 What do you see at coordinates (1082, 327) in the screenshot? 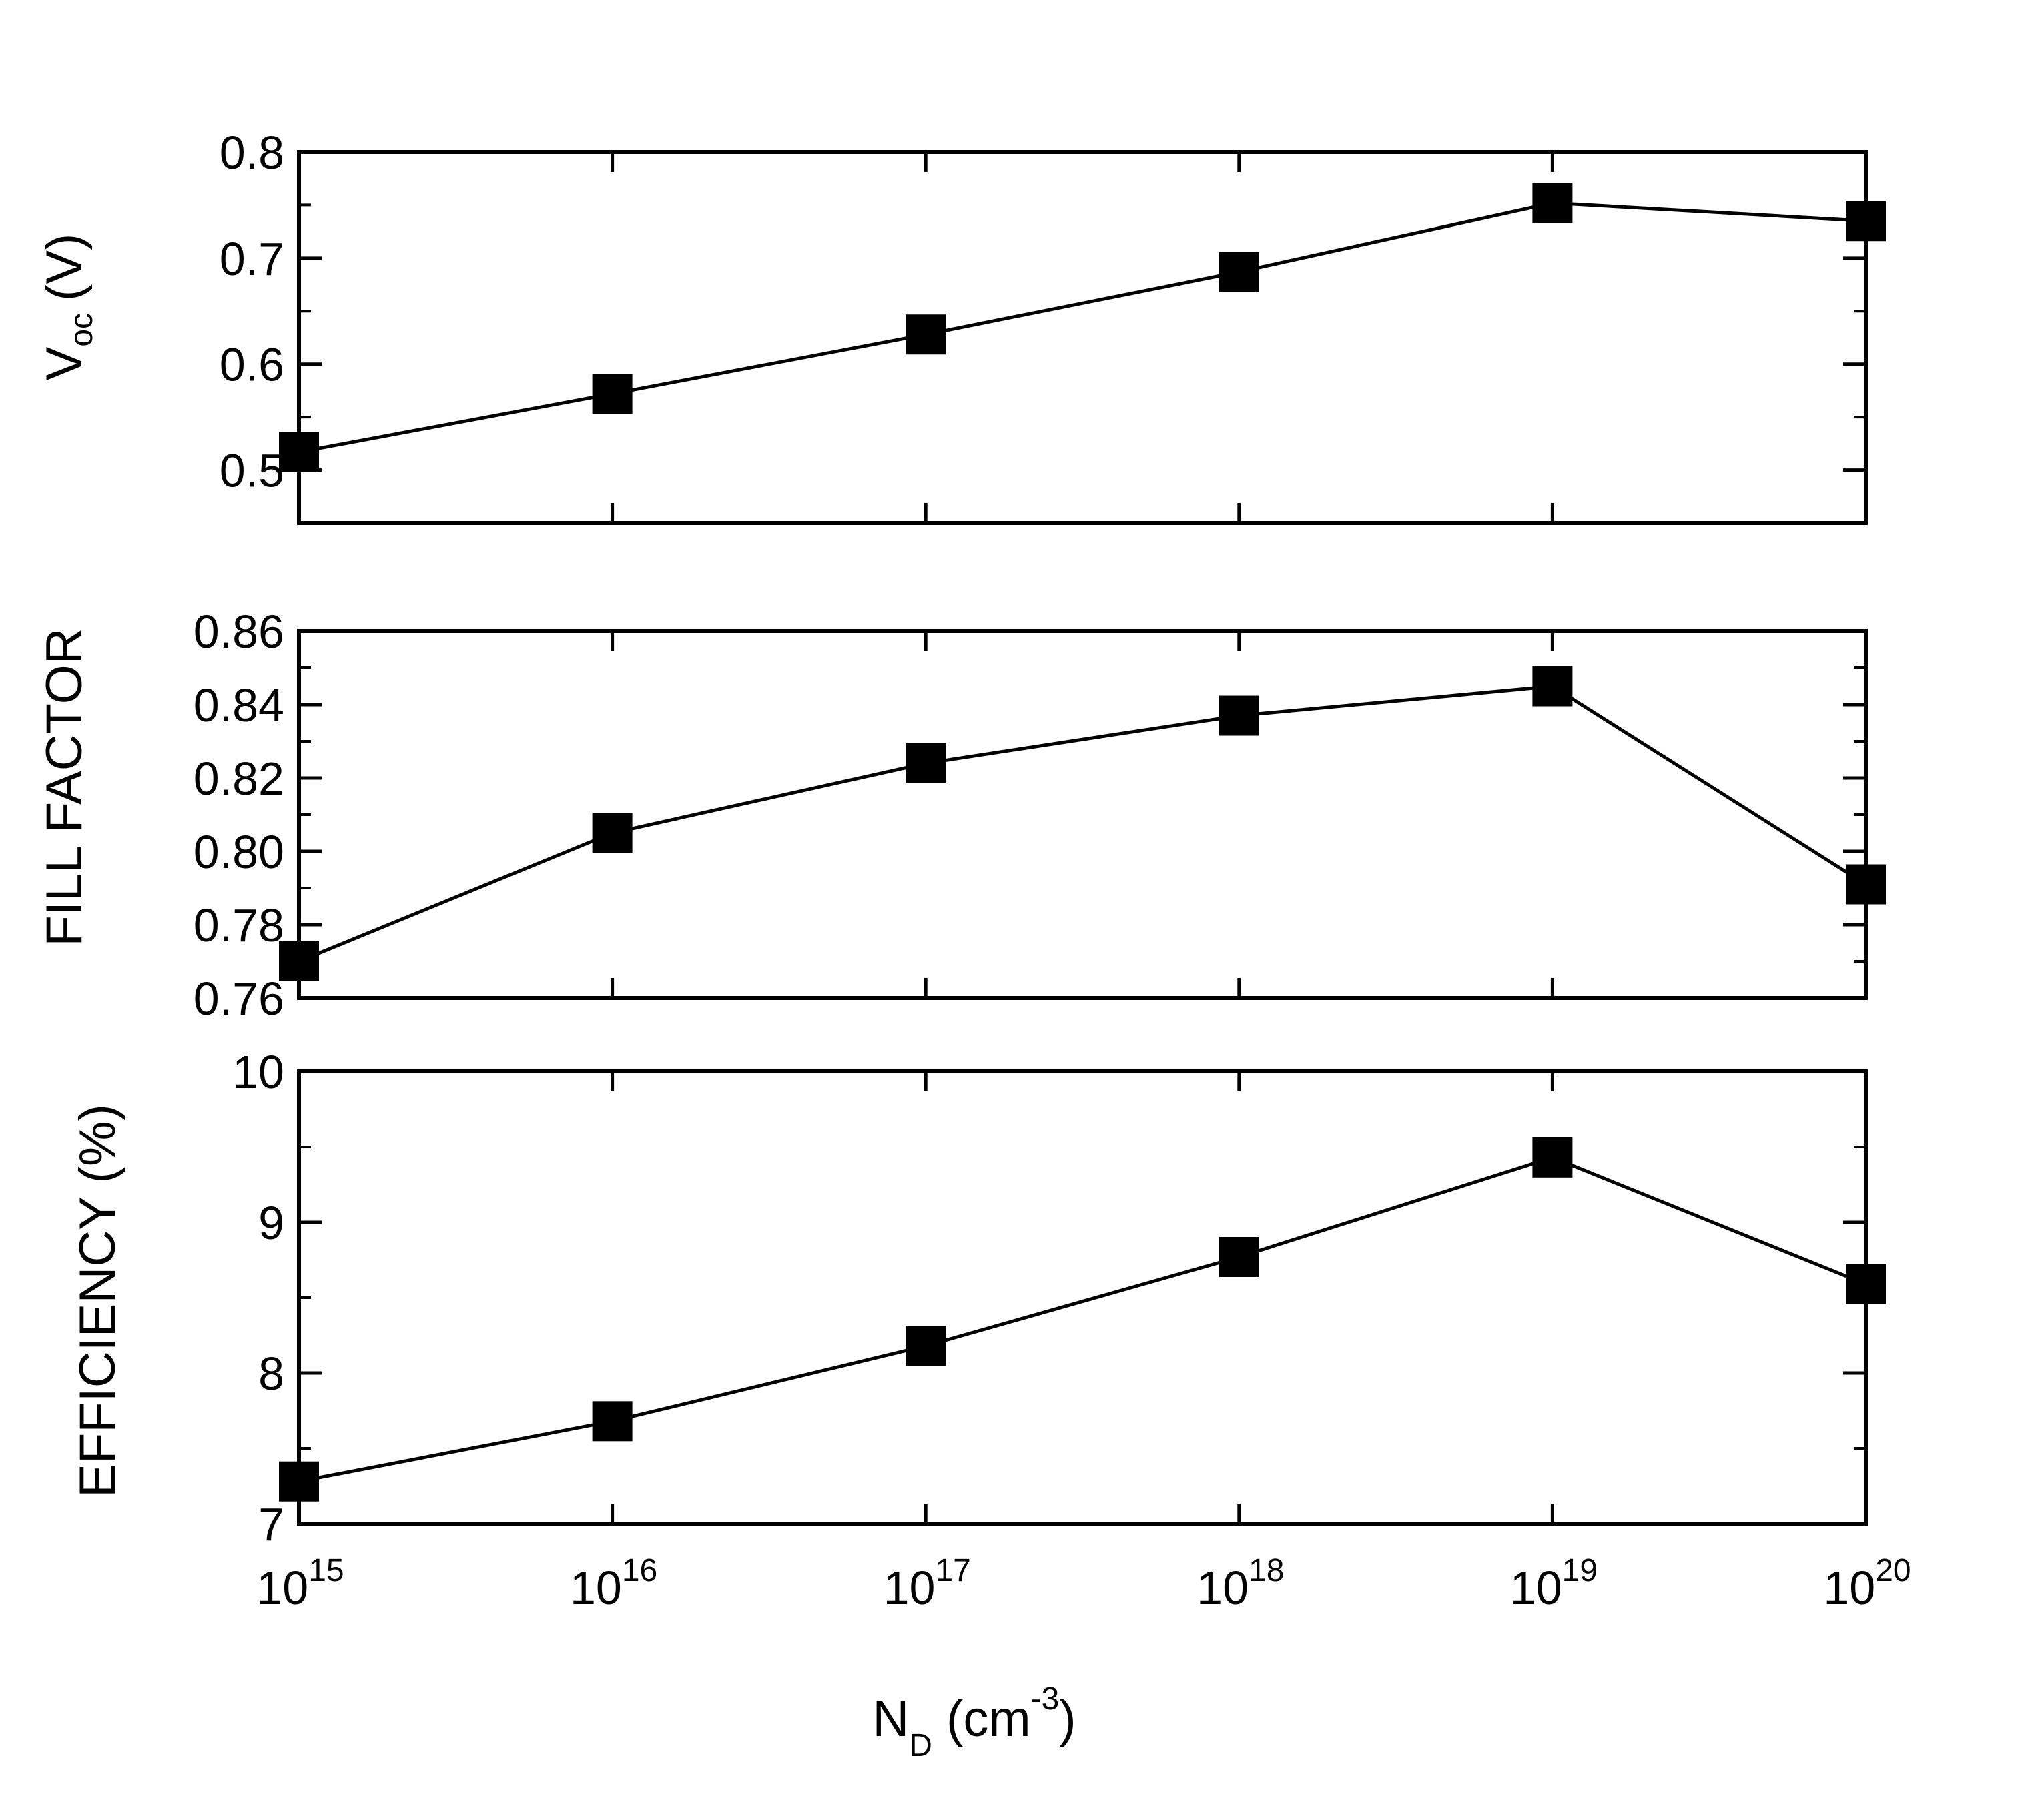
I see `voc-series-line` at bounding box center [1082, 327].